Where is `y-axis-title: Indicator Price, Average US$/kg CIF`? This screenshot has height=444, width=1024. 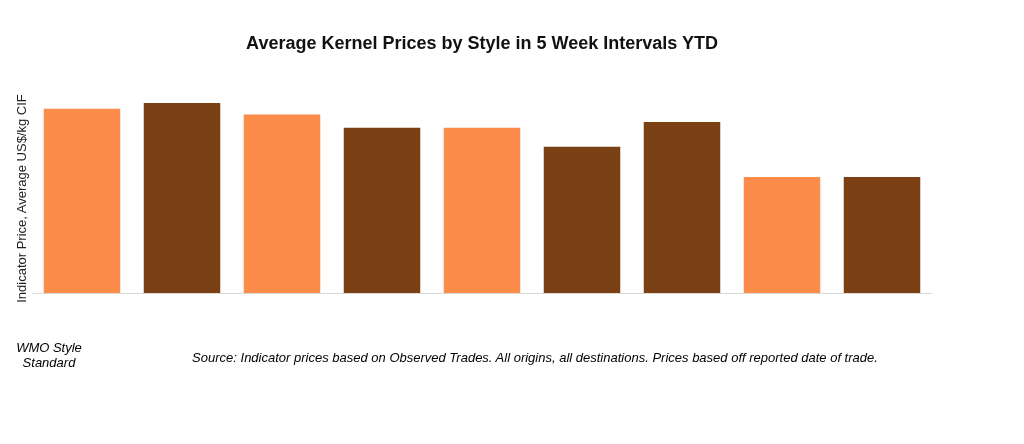
y-axis-title: Indicator Price, Average US$/kg CIF is located at coordinates (21, 198).